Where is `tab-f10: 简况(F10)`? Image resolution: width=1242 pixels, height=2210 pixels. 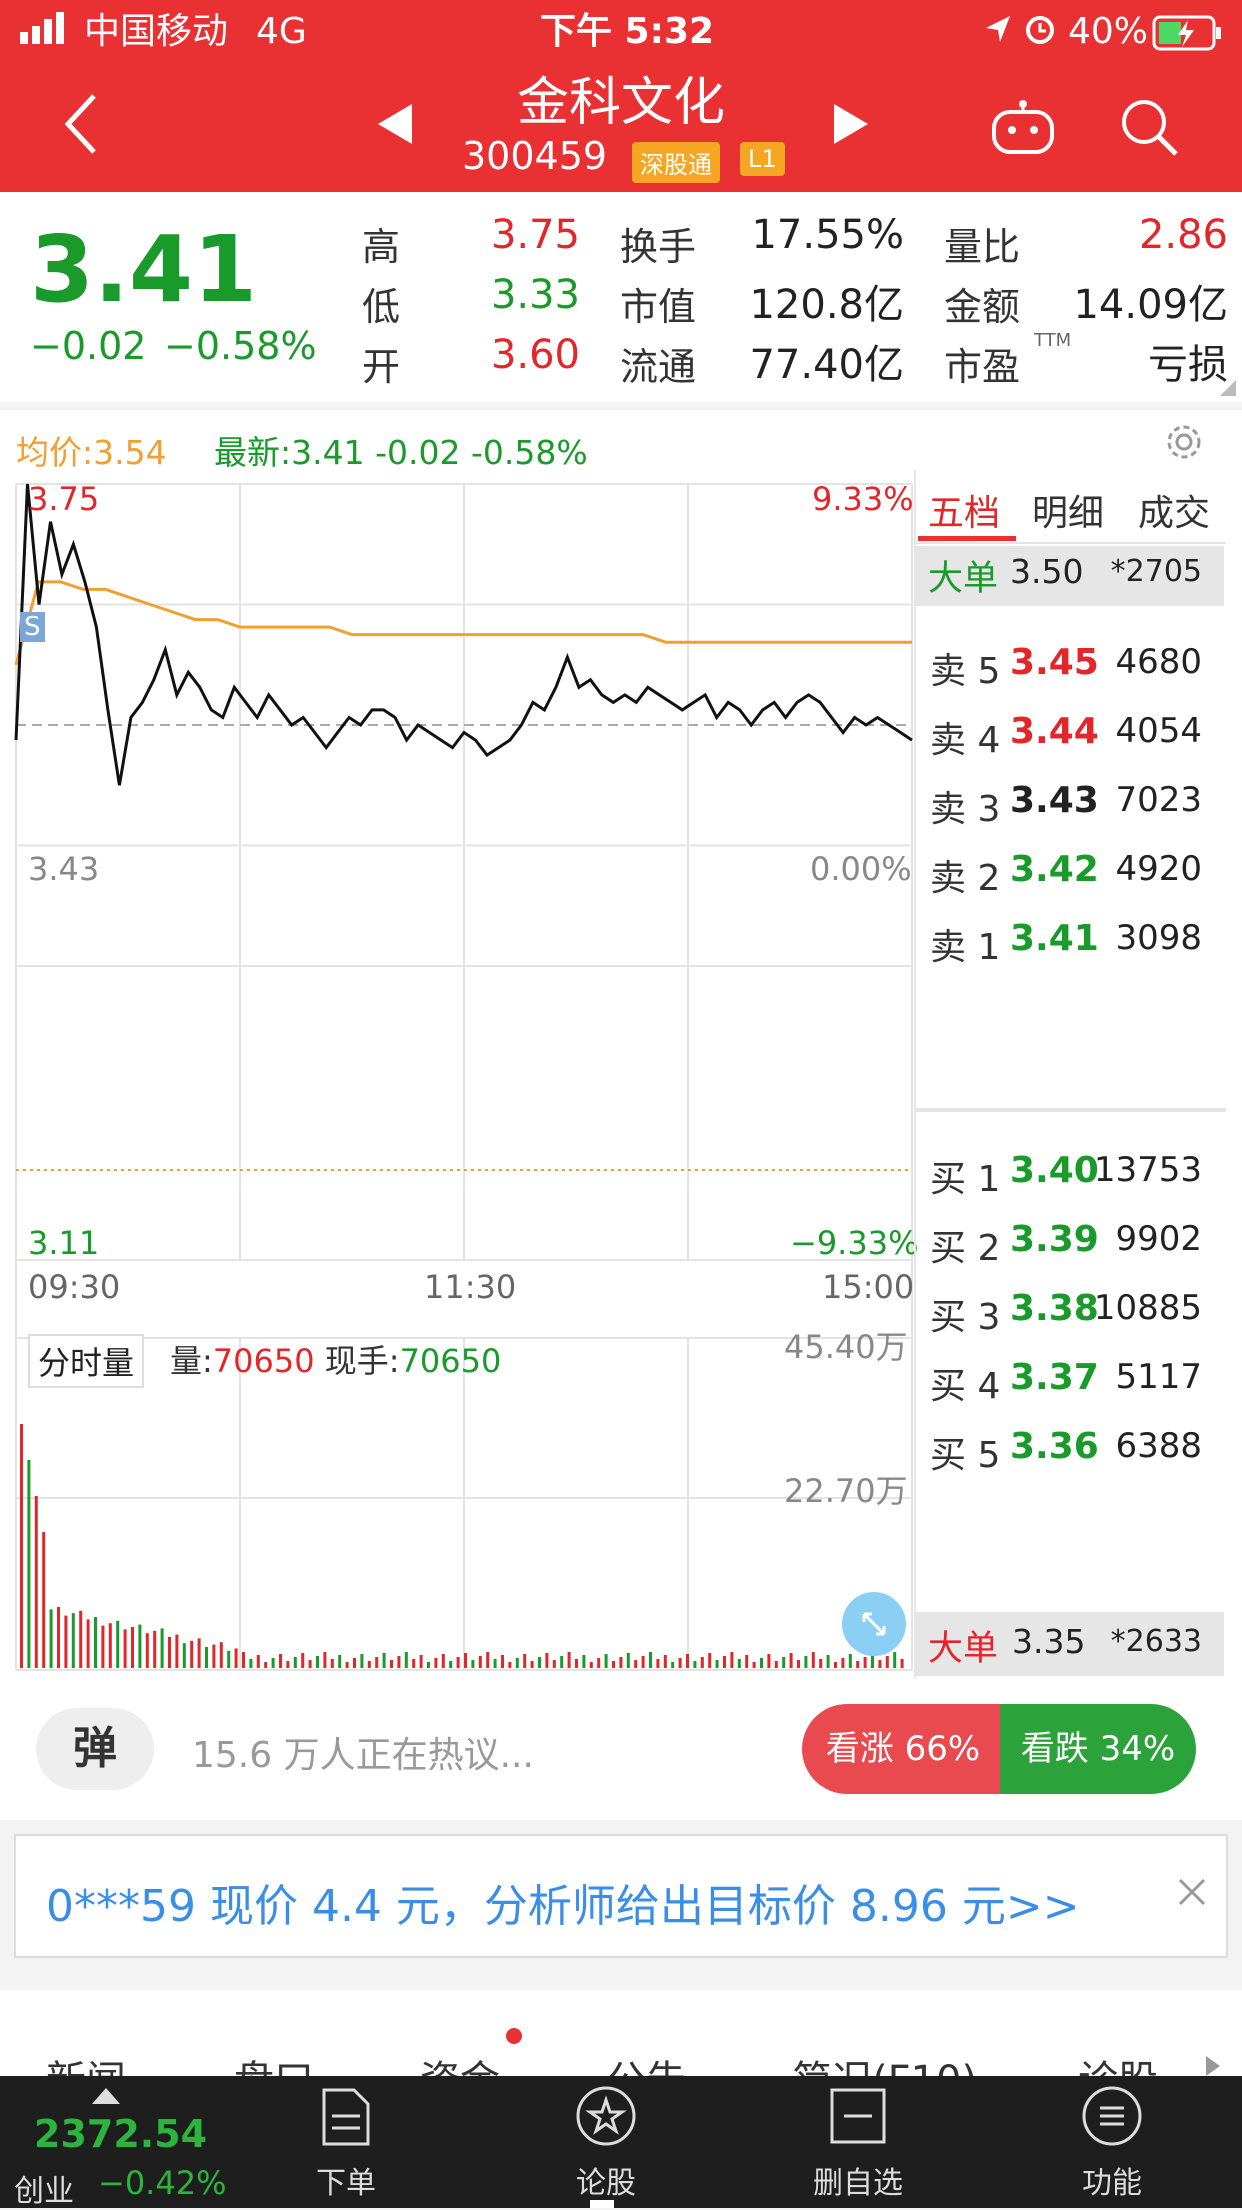
tab-f10: 简况(F10) is located at coordinates (884, 2062).